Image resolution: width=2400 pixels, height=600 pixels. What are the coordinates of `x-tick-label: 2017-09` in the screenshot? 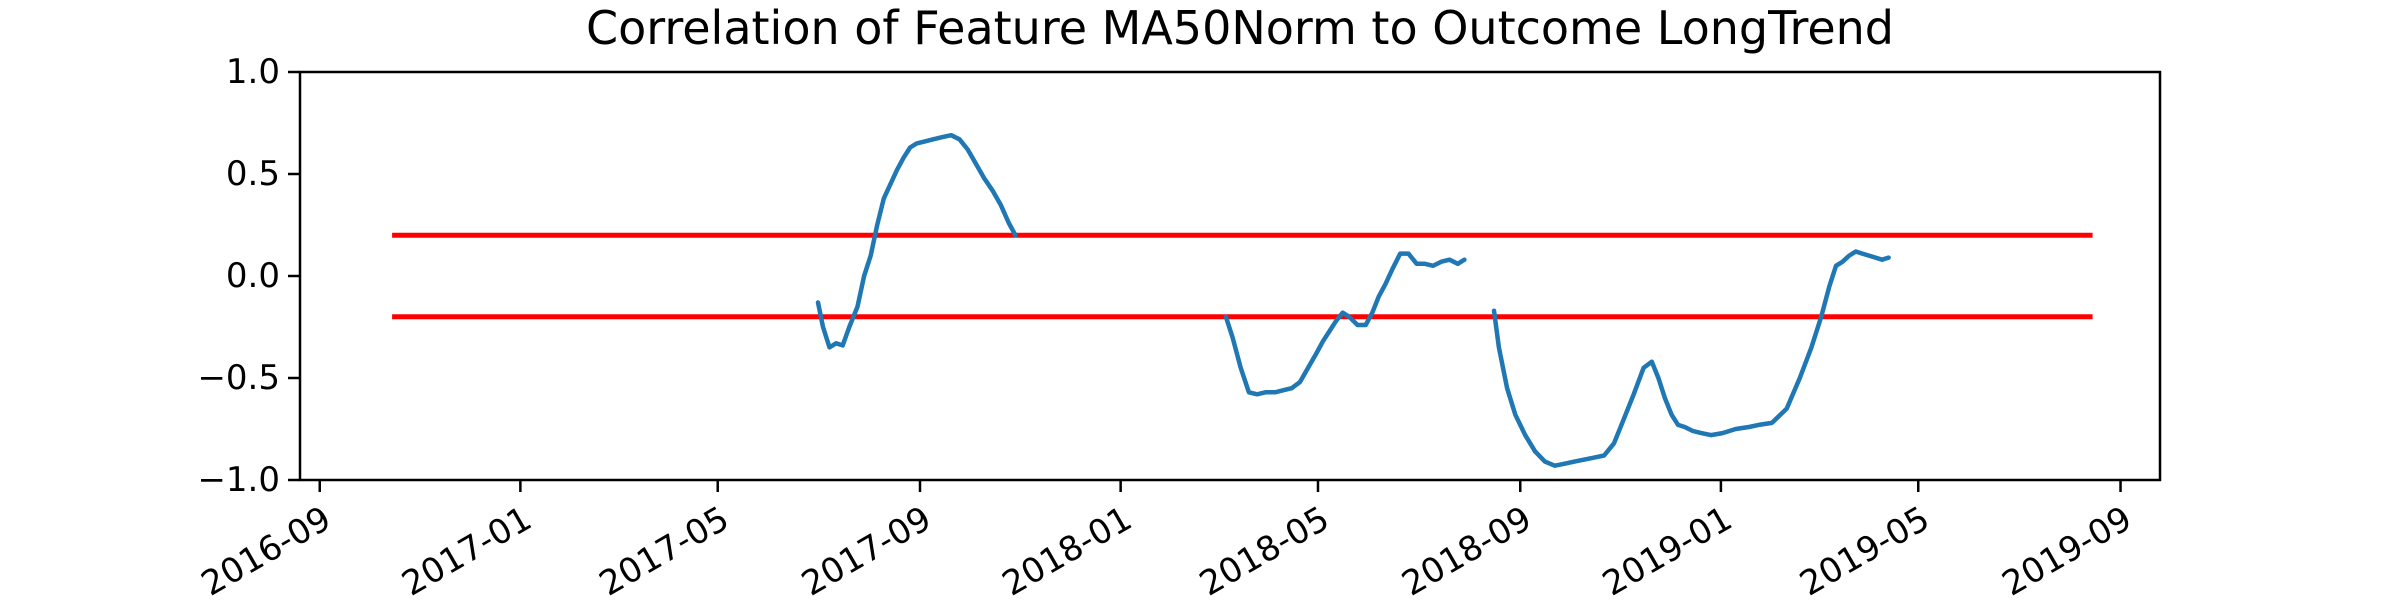 It's located at (866, 549).